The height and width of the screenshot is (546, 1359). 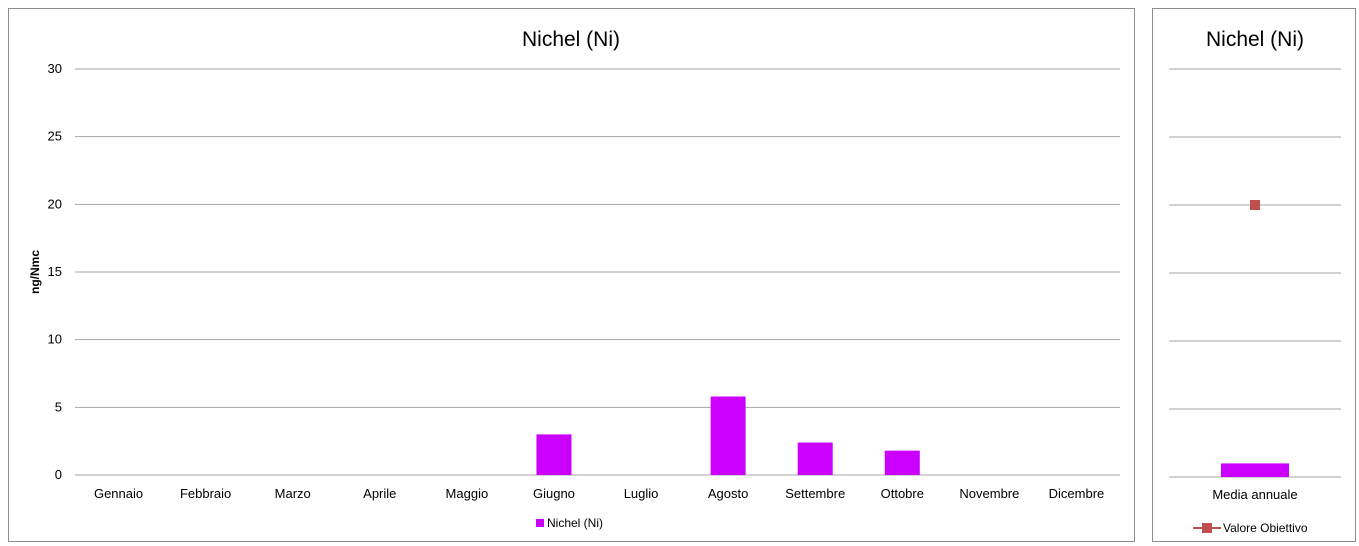 What do you see at coordinates (815, 493) in the screenshot?
I see `x-tick-label: Settembre` at bounding box center [815, 493].